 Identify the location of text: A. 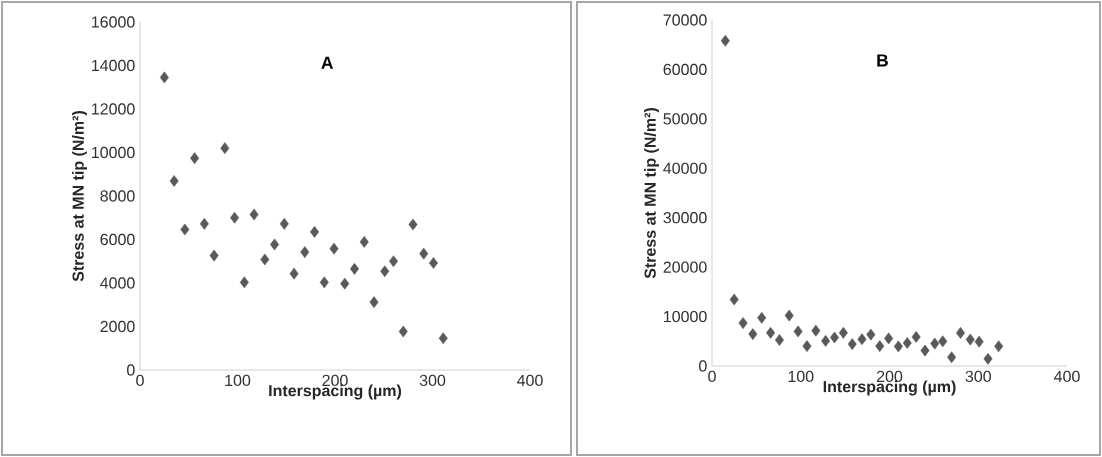
(327, 62).